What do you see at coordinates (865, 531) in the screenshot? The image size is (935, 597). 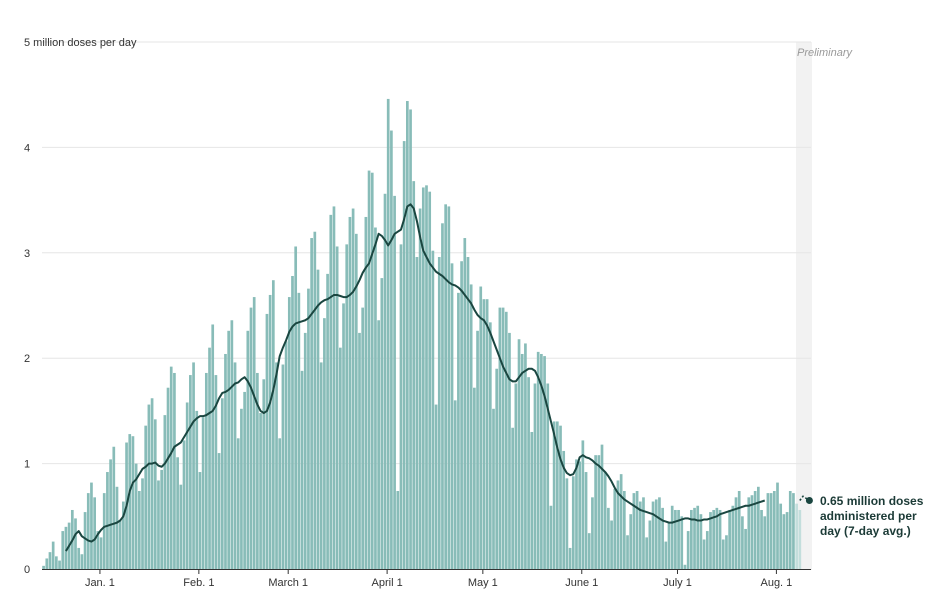 I see `annotation-line-3: day (7-day avg.)` at bounding box center [865, 531].